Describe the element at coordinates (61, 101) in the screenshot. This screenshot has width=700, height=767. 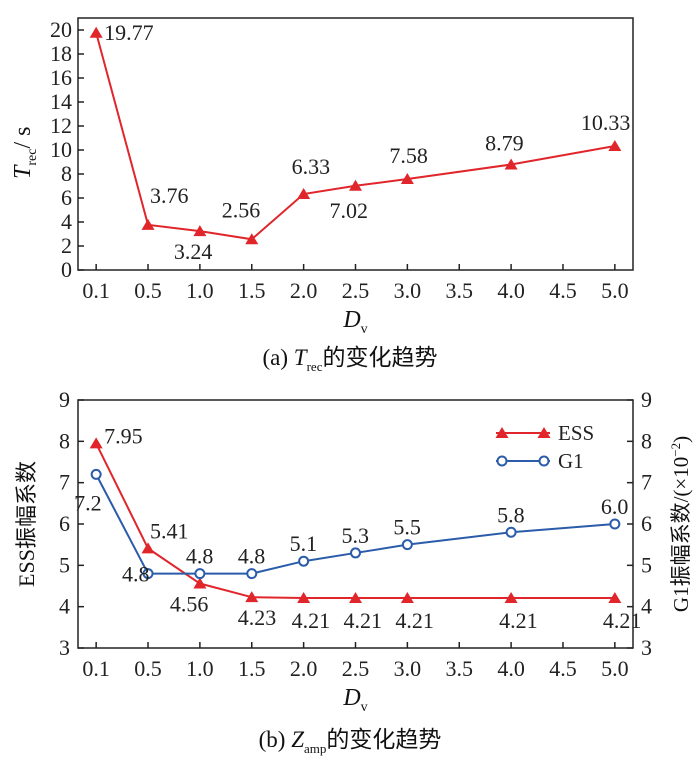
I see `y-tick-label: 14` at that location.